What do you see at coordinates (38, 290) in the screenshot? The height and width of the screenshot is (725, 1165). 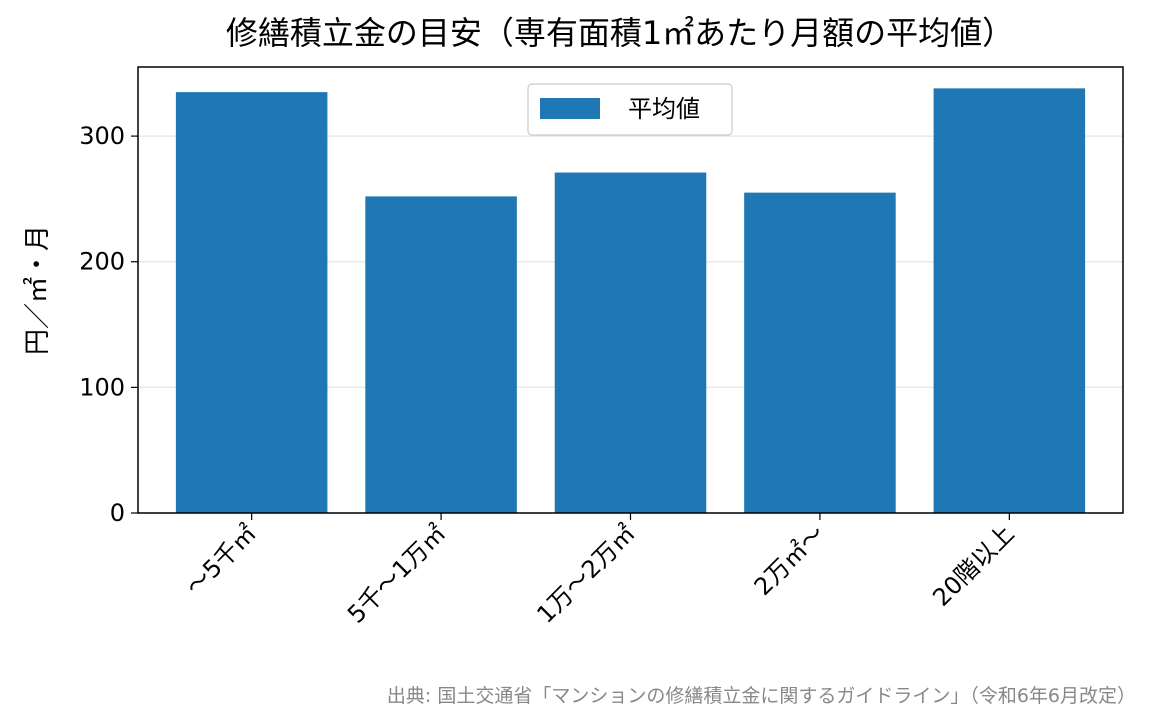 I see `y-axis-label: 円／㎡・月` at bounding box center [38, 290].